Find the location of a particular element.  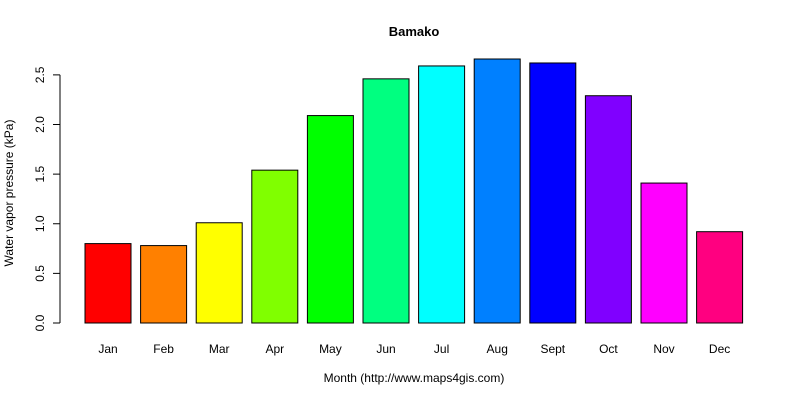

bar-dec is located at coordinates (720, 277).